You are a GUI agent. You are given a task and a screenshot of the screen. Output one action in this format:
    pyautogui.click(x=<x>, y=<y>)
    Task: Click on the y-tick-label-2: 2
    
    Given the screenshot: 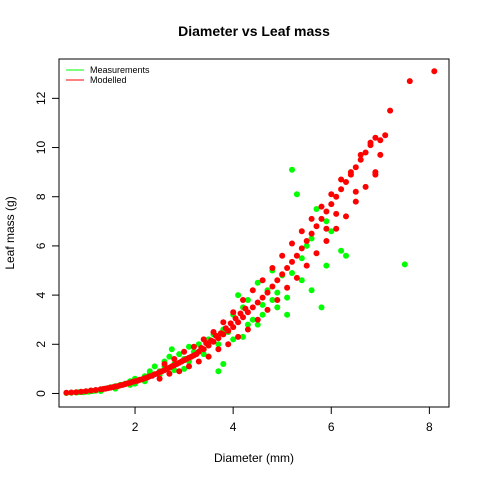 What is the action you would take?
    pyautogui.click(x=41, y=344)
    